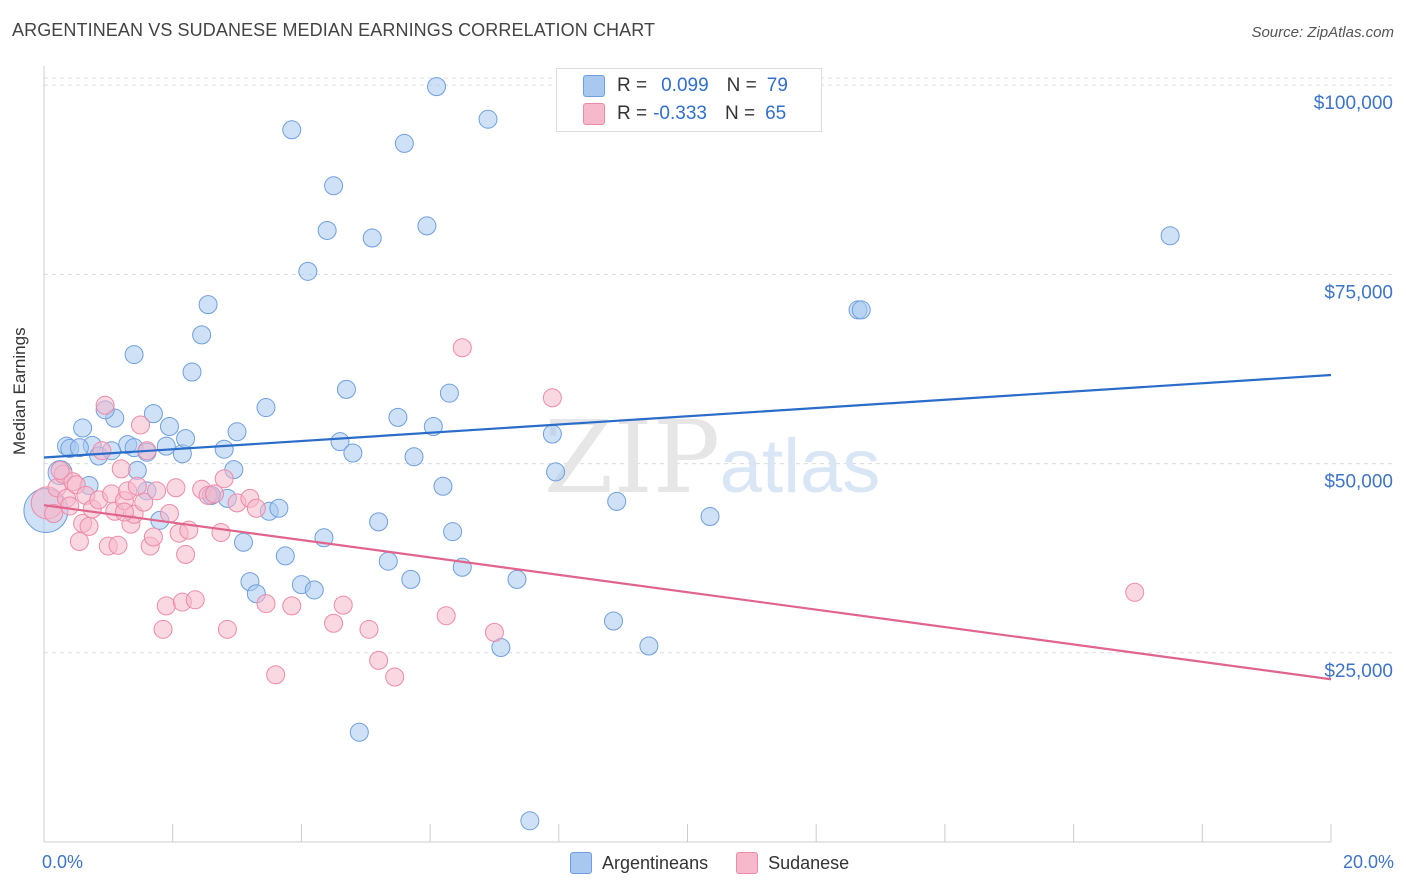 The height and width of the screenshot is (892, 1406). I want to click on legend-row-sudanese: R = -0.333 N = 65, so click(671, 114).